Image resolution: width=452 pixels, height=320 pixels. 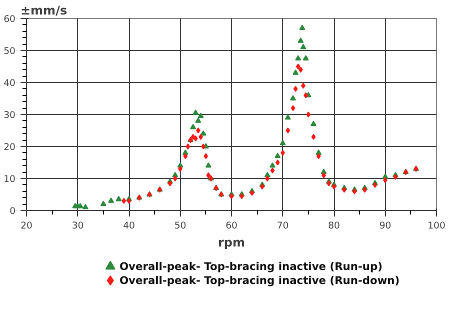 What do you see at coordinates (129, 226) in the screenshot?
I see `x-tick-label: 40` at bounding box center [129, 226].